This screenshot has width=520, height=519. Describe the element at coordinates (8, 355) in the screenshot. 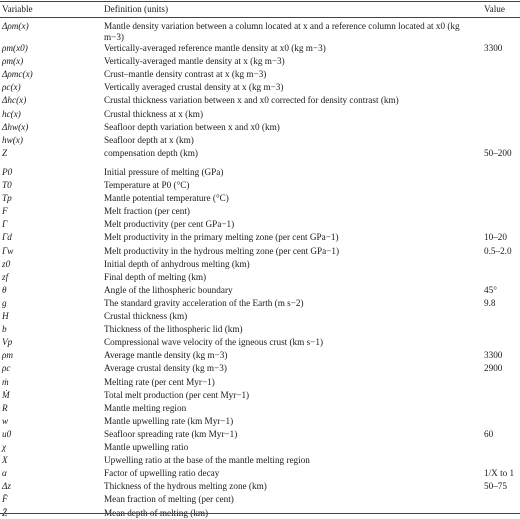

I see `variable-cell: ρm` at that location.